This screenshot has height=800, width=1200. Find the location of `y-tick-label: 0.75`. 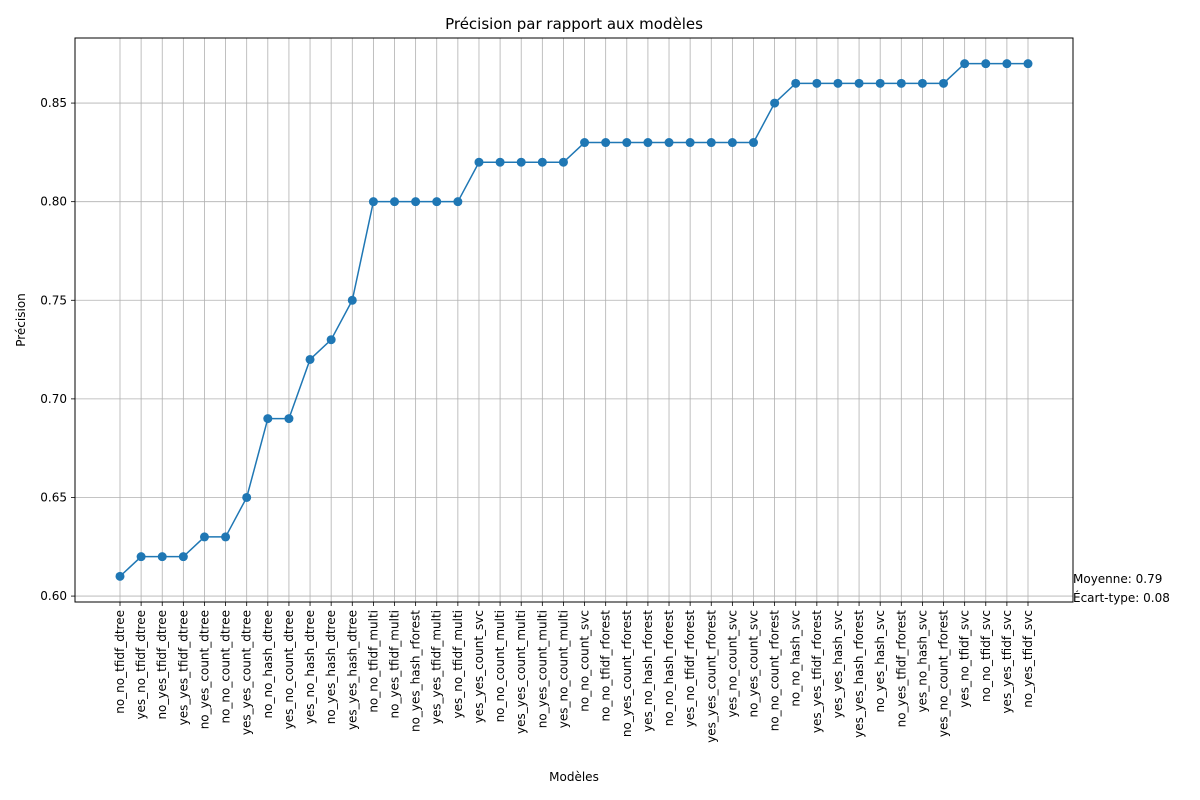

y-tick-label: 0.75 is located at coordinates (53, 300).